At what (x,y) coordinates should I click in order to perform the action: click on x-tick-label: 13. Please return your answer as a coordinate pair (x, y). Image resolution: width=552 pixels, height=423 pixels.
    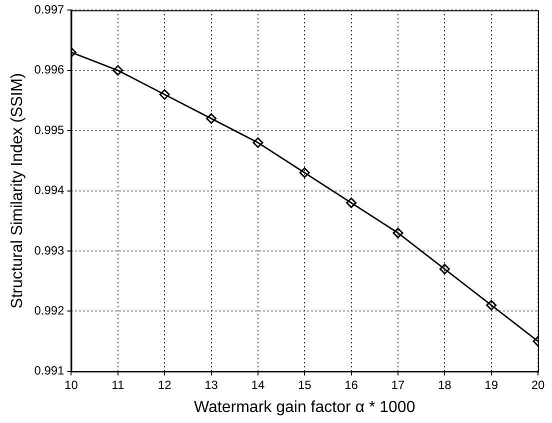
    Looking at the image, I should click on (211, 385).